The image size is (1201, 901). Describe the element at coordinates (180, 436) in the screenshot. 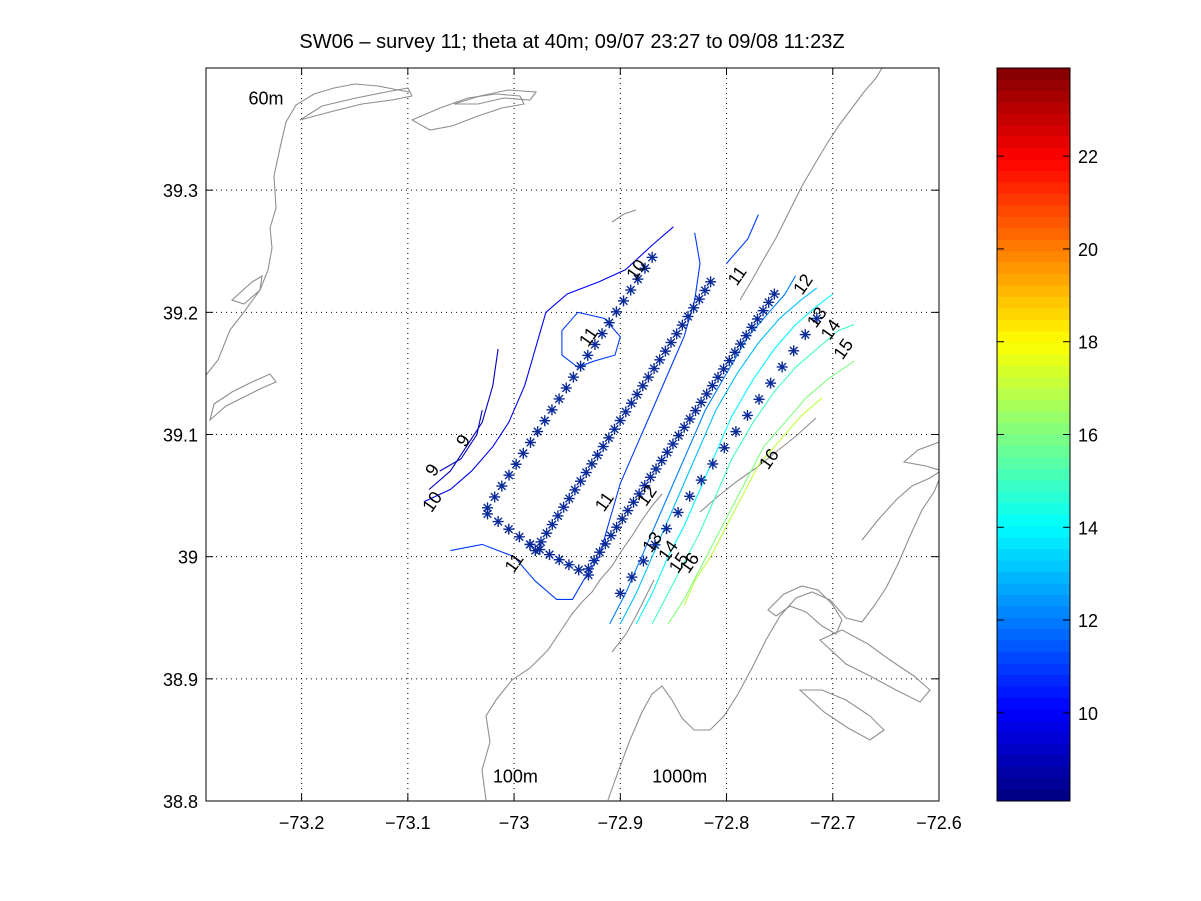

I see `y-tick-label: 39.1` at that location.